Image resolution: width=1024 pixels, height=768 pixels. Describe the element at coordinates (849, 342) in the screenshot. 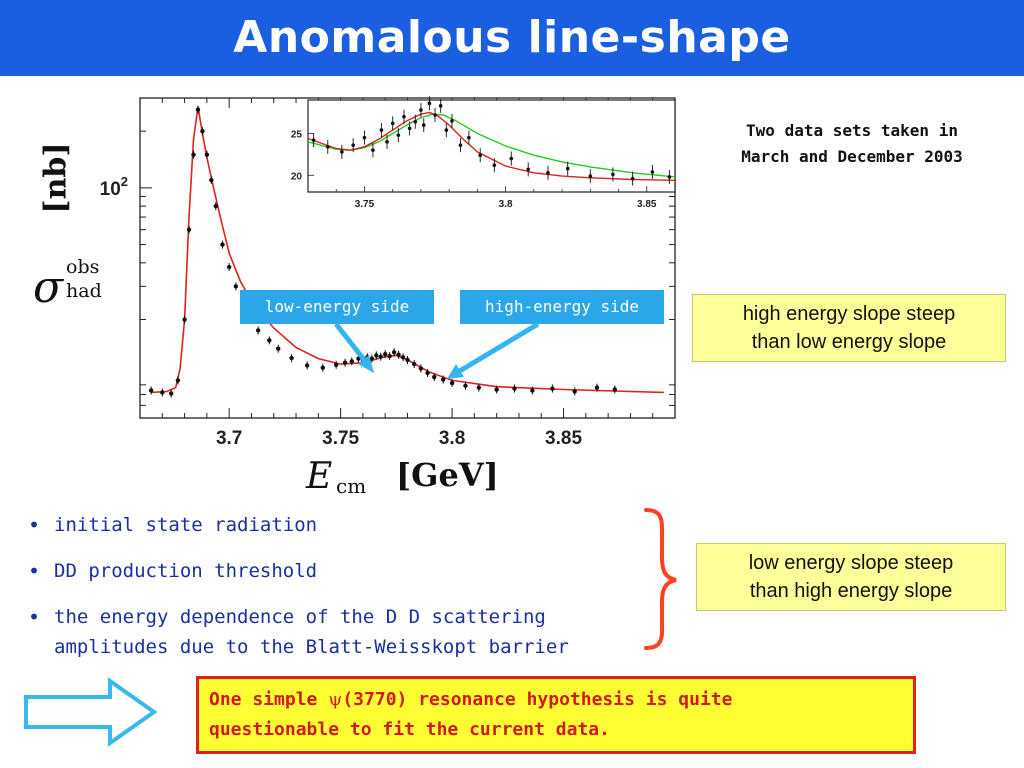

I see `high-energy-slope-line2: than low energy slope` at that location.